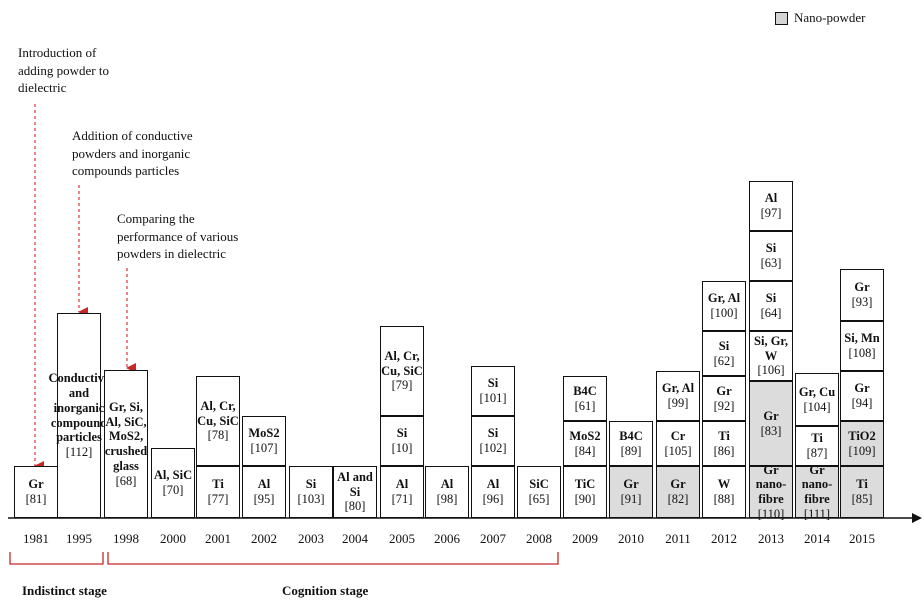 The height and width of the screenshot is (605, 924). What do you see at coordinates (771, 423) in the screenshot?
I see `powder-cell-2013-1: Gr [83]` at bounding box center [771, 423].